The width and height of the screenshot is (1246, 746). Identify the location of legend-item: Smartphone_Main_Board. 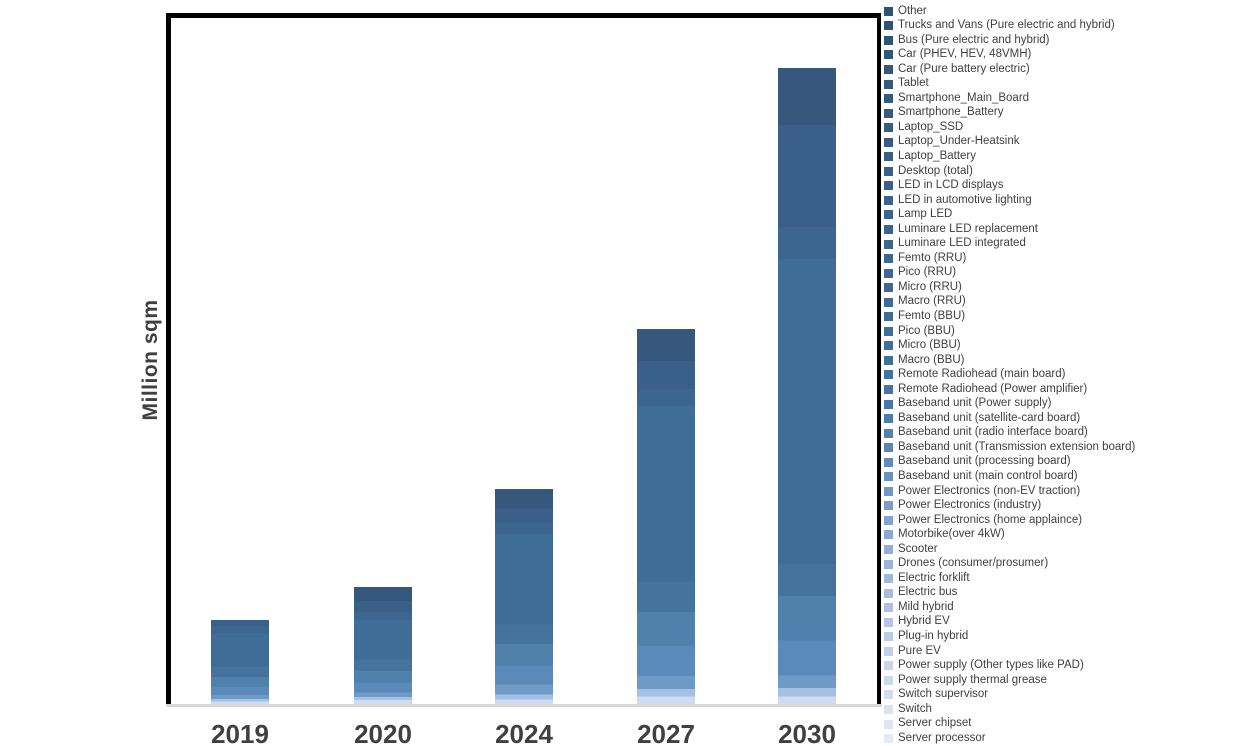
(1009, 98).